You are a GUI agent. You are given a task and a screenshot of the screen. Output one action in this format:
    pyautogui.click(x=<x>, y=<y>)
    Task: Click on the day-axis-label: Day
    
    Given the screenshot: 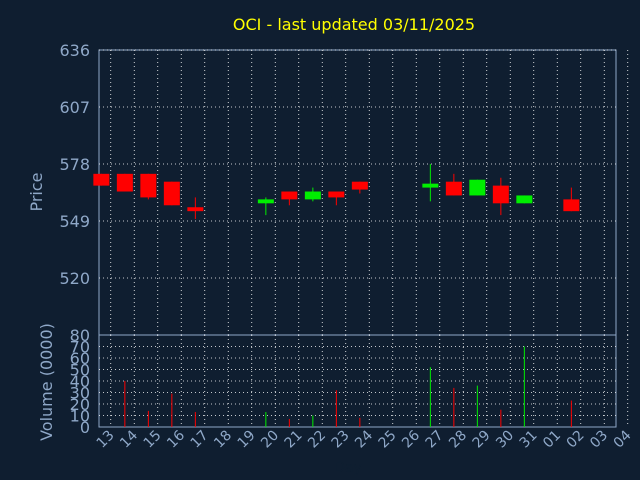 What is the action you would take?
    pyautogui.click(x=348, y=468)
    